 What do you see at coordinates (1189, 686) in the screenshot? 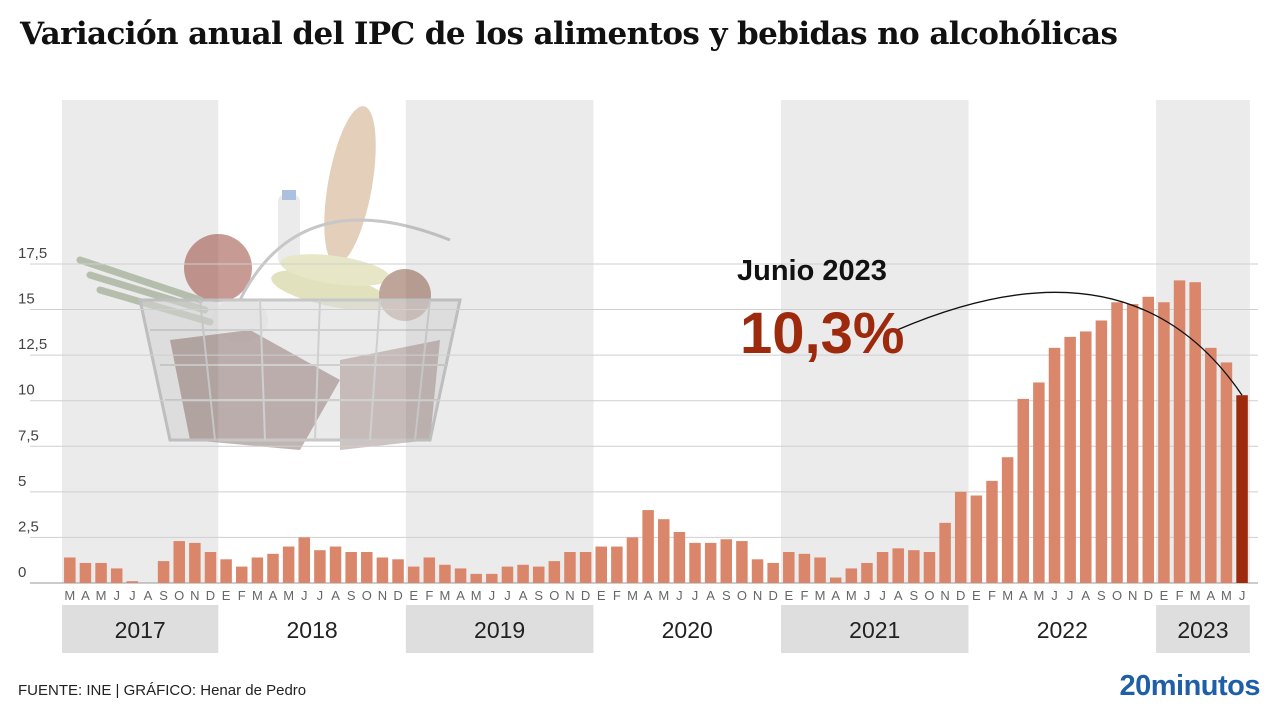
I see `brand-logo: 20minutos` at bounding box center [1189, 686].